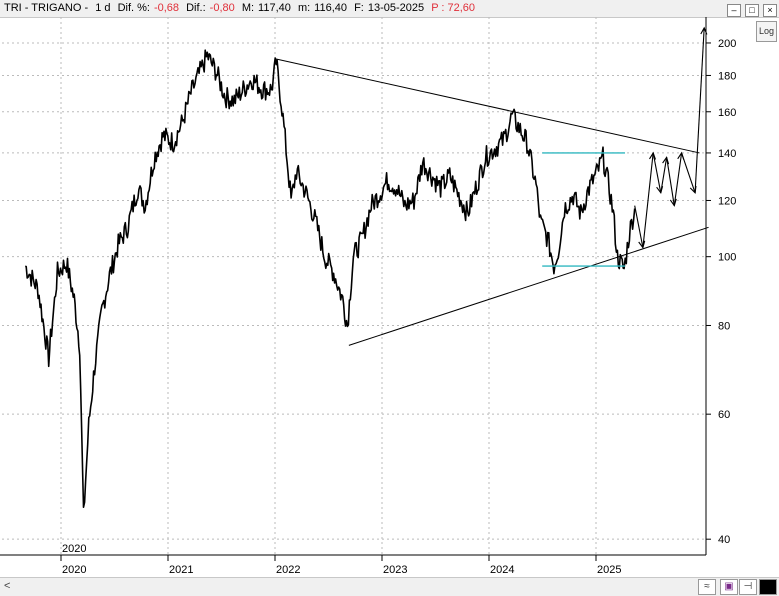 This screenshot has height=596, width=779. I want to click on close-icon: ×, so click(770, 10).